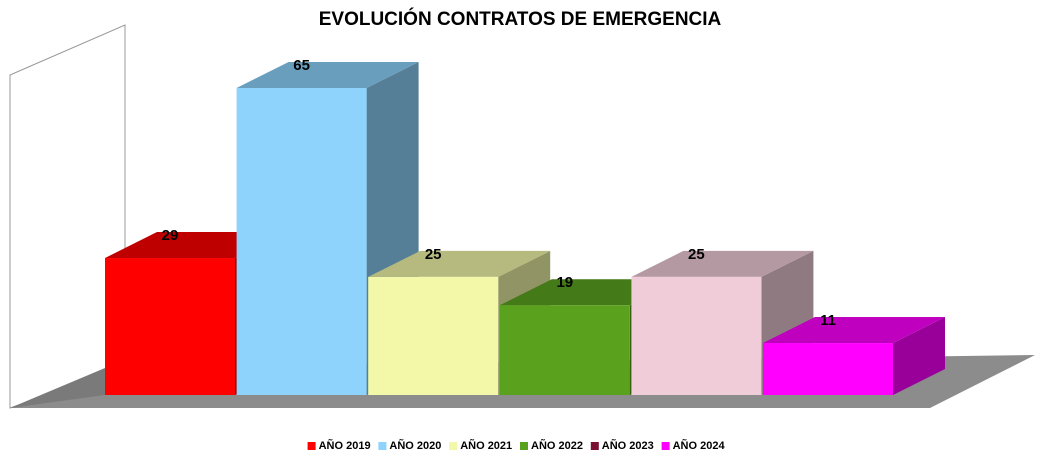 This screenshot has height=456, width=1040. I want to click on data-label: 11, so click(828, 320).